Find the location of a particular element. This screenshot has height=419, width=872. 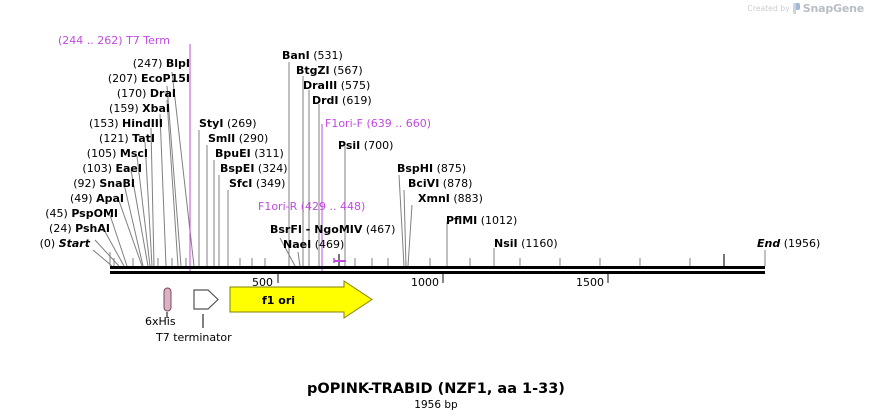

feature-label-f1-ori: f1 ori is located at coordinates (279, 300).